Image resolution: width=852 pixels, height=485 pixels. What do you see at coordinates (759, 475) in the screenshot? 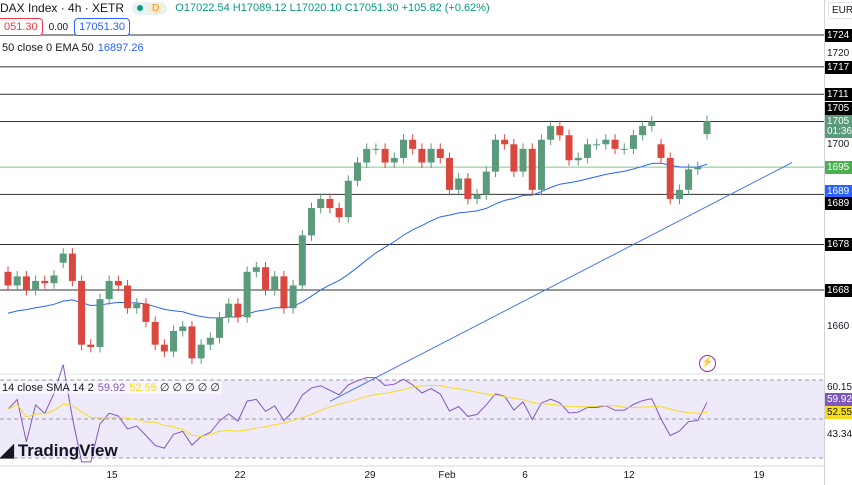
I see `time-axis-label: 19` at bounding box center [759, 475].